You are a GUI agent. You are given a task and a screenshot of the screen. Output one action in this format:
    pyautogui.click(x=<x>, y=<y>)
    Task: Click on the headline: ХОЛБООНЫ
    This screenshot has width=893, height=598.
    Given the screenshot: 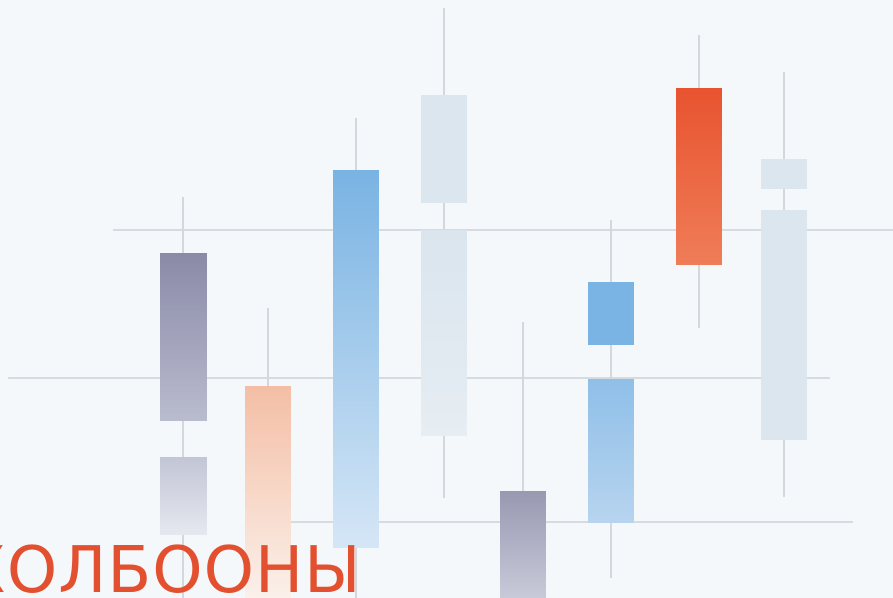 What is the action you would take?
    pyautogui.click(x=181, y=566)
    